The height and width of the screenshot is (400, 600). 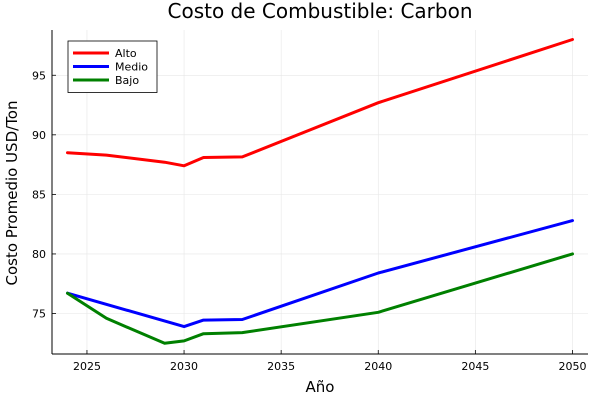 What do you see at coordinates (39, 194) in the screenshot?
I see `y-tick-label: 85` at bounding box center [39, 194].